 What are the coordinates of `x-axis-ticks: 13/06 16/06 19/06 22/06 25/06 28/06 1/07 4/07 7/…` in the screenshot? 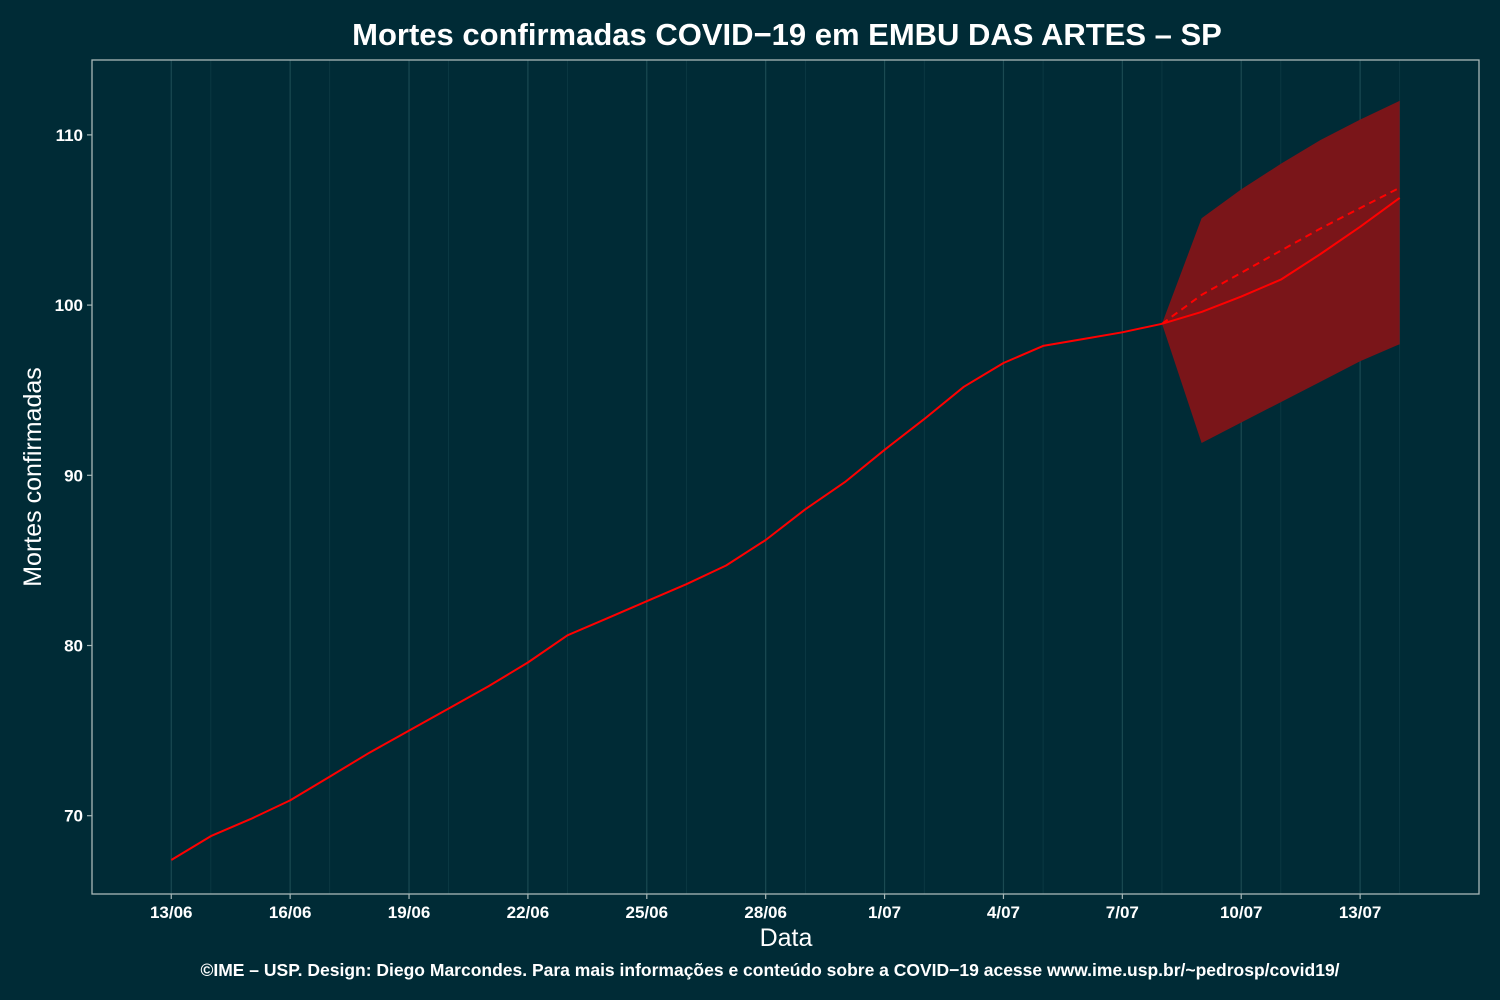 It's located at (765, 908).